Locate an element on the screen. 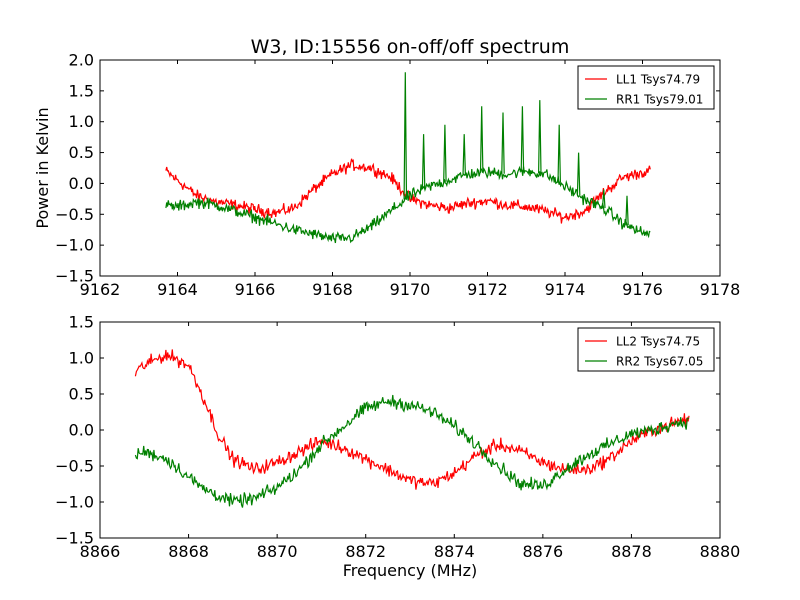 This screenshot has height=600, width=800. x-tick-label: 9178 is located at coordinates (720, 289).